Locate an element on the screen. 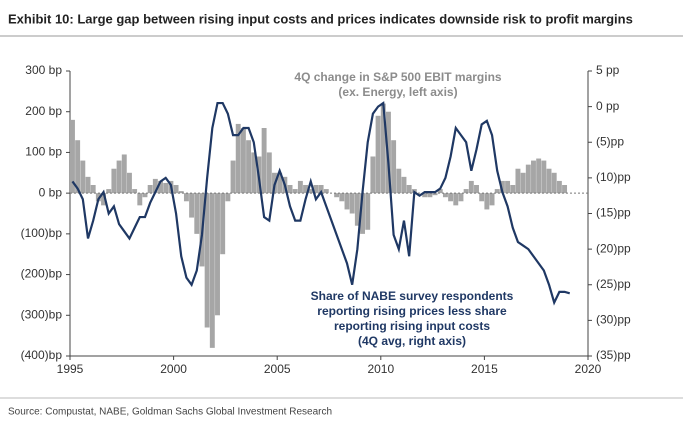 This screenshot has width=683, height=429. x-tick-label: 2020 is located at coordinates (588, 369).